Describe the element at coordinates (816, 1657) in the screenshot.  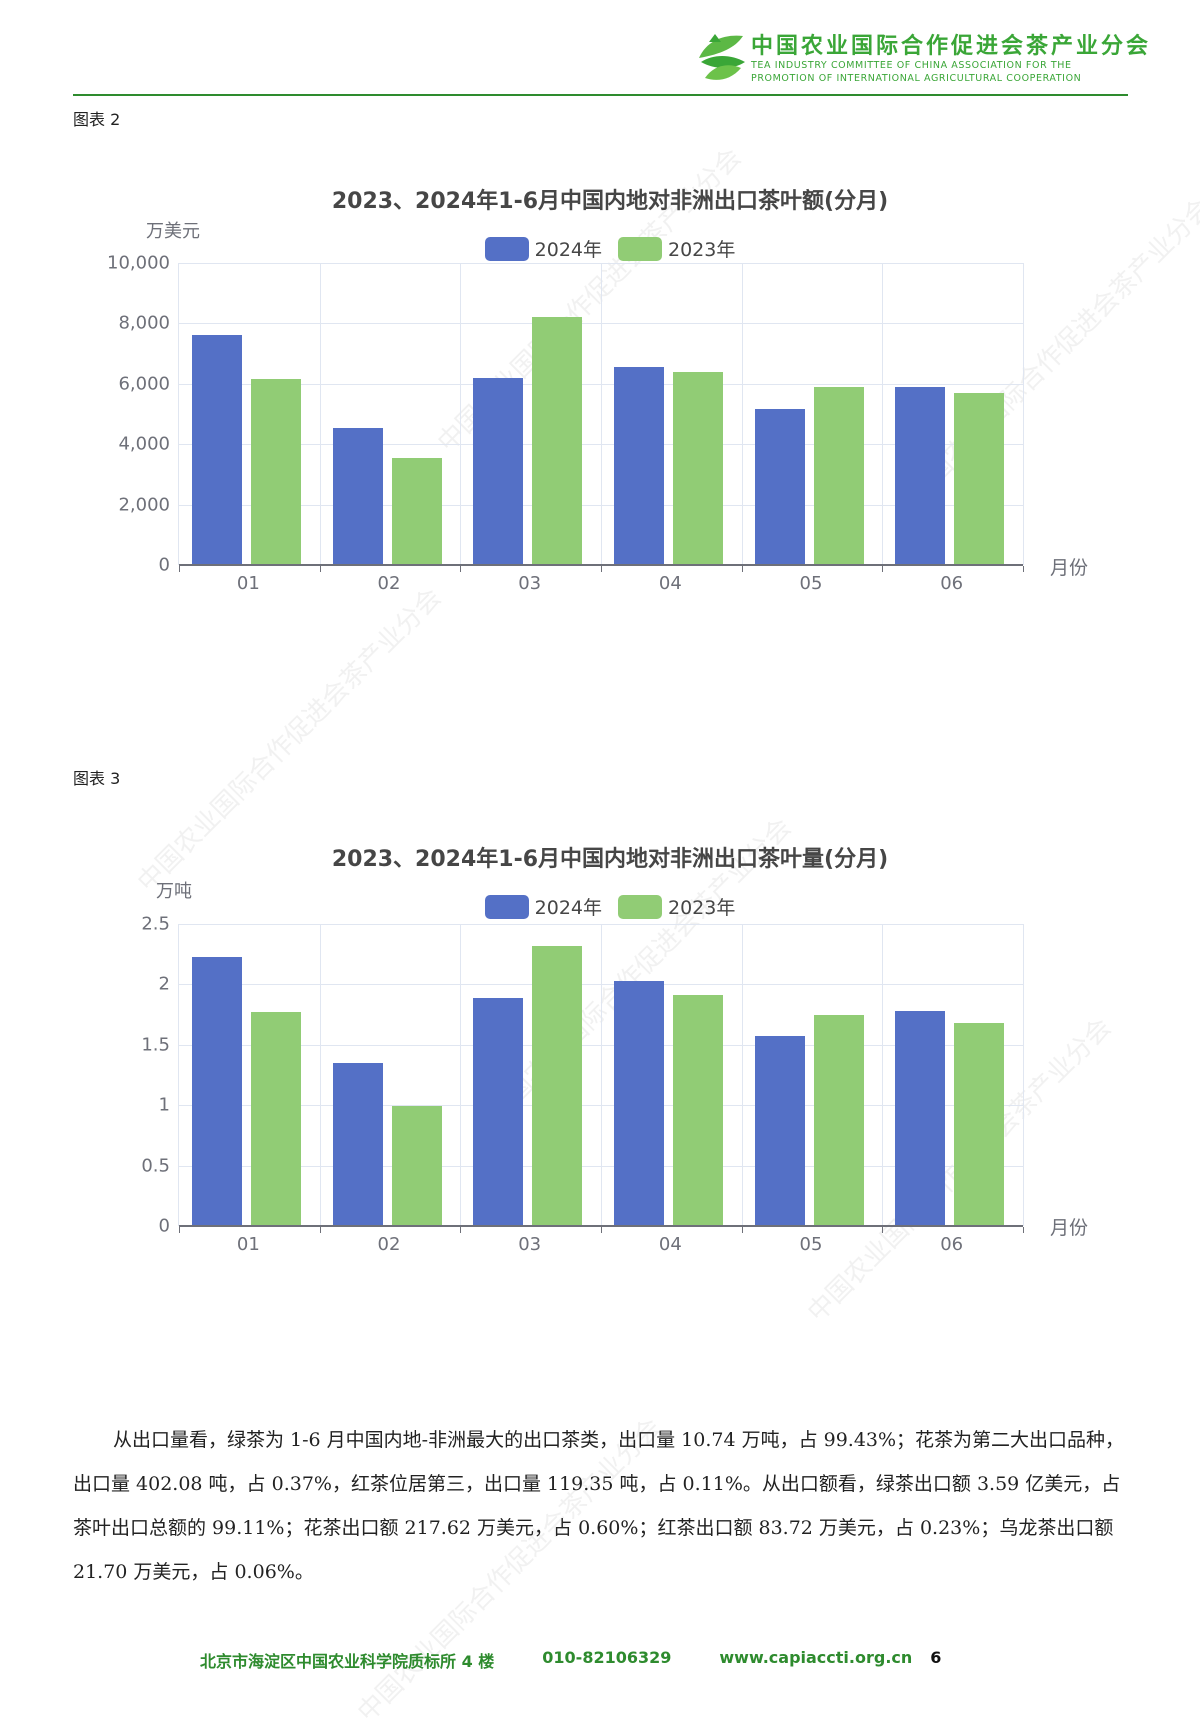
I see `footer-website: www.capiaccti.org.cn` at that location.